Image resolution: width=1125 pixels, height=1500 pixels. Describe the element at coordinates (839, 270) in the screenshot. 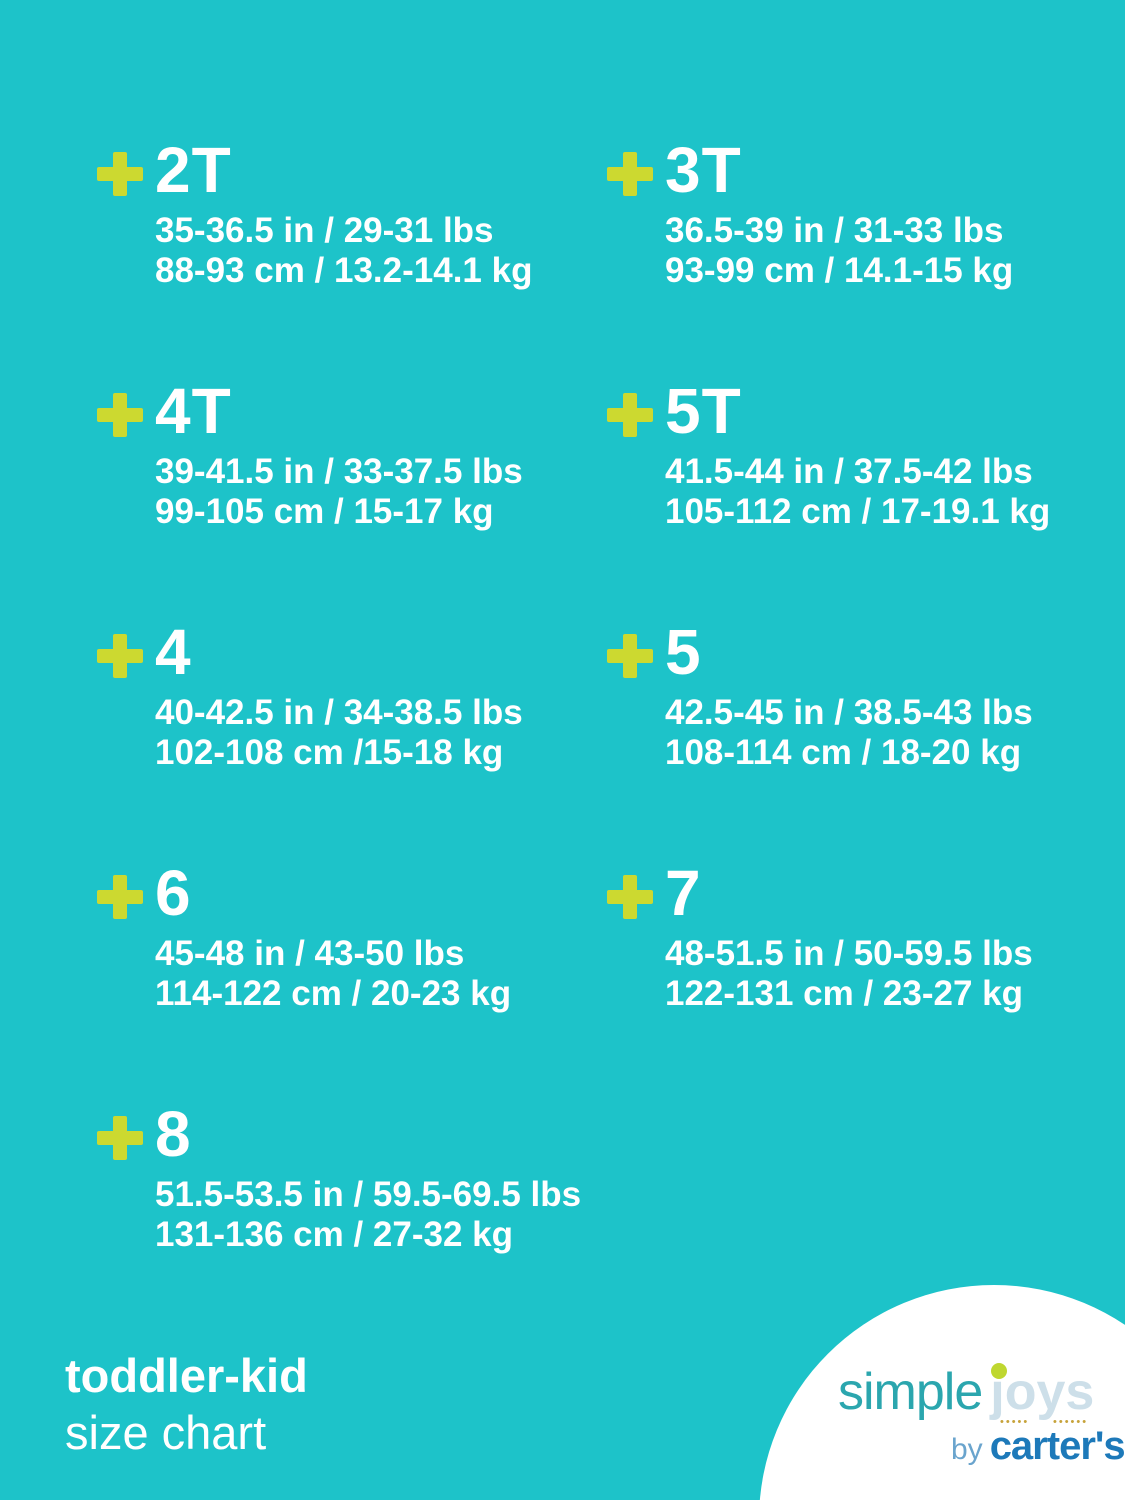

I see `size-metric: 93-99 cm / 14.1-15 kg` at that location.